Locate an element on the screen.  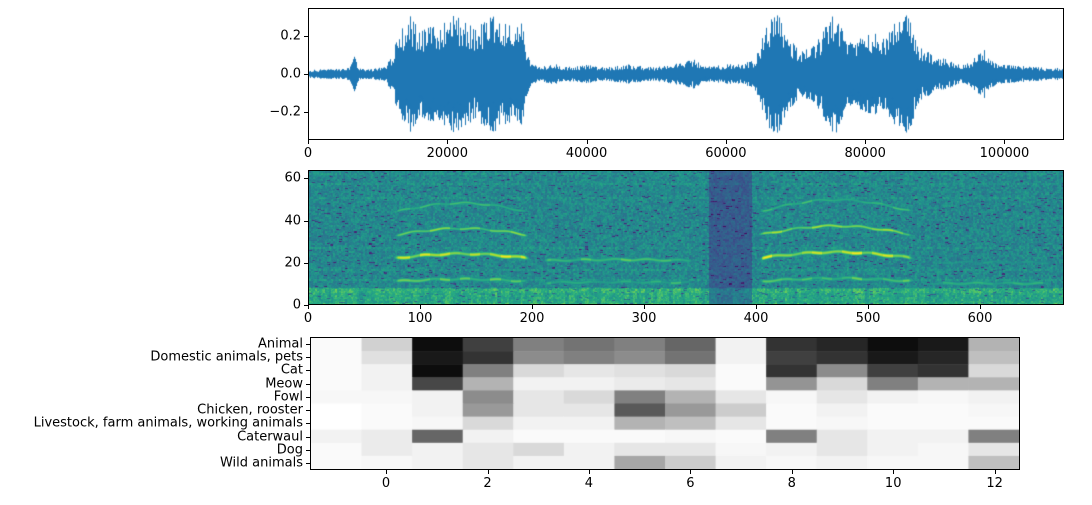
class-label: Domestic animals, pets is located at coordinates (226, 357).